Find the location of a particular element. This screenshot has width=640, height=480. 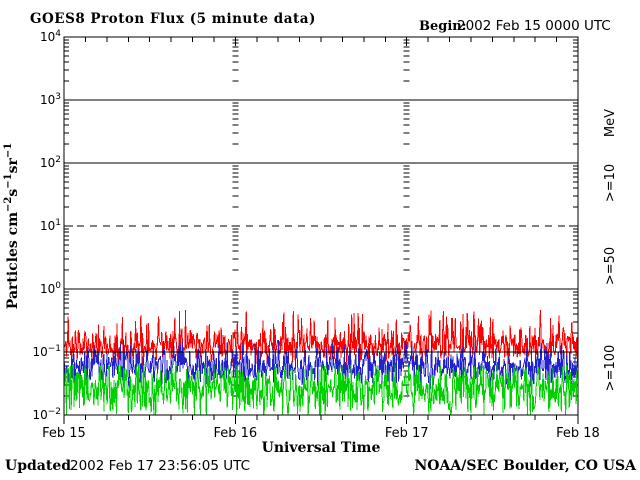

series-line-ge50 is located at coordinates (321, 364).